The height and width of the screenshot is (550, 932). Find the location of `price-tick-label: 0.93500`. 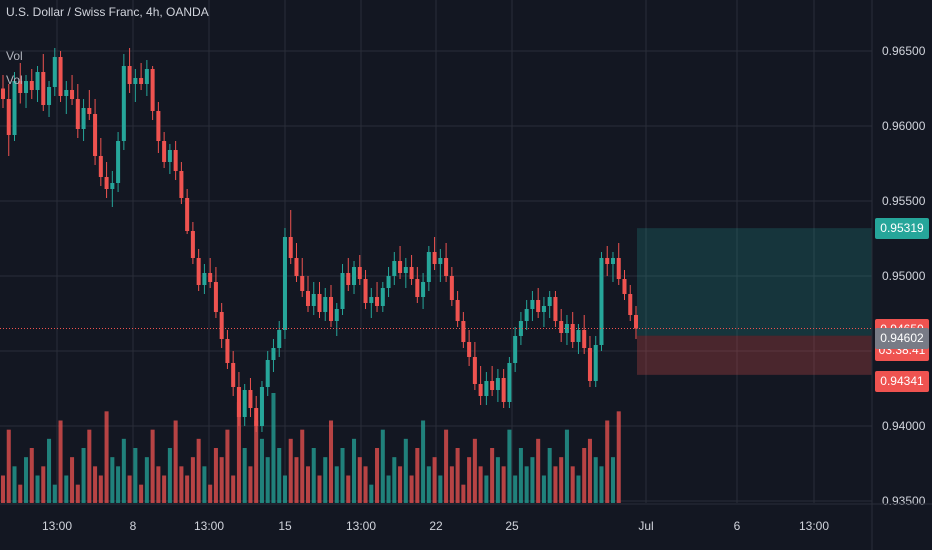

price-tick-label: 0.93500 is located at coordinates (904, 501).